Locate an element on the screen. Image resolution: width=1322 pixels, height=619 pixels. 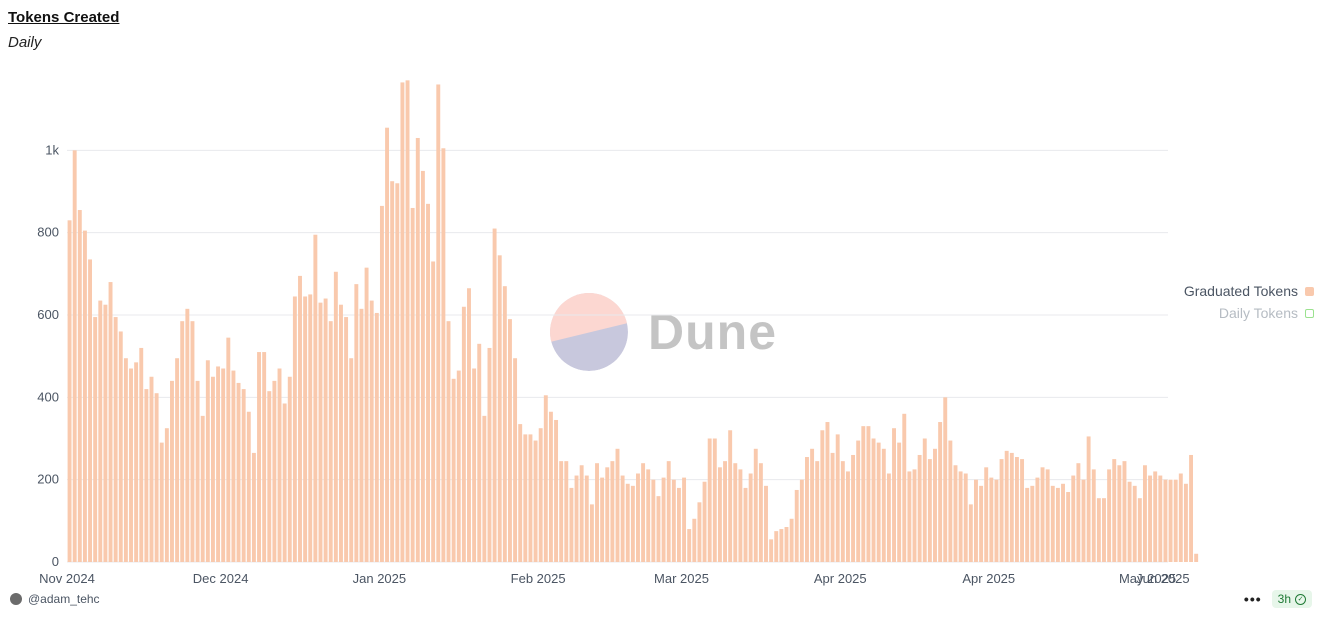
legend-swatch-icon is located at coordinates (1309, 291).